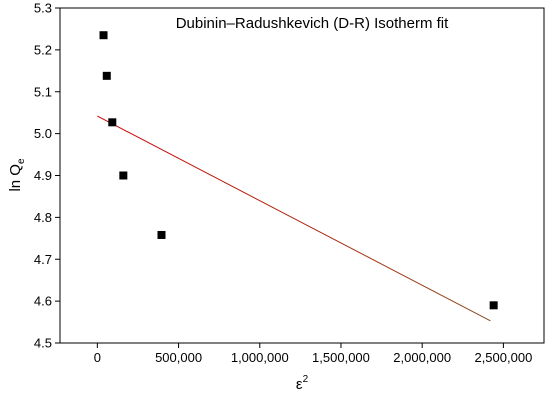 The width and height of the screenshot is (550, 405). I want to click on chart-title: Dubinin–Radushkevich (D-R) Isotherm fit, so click(312, 23).